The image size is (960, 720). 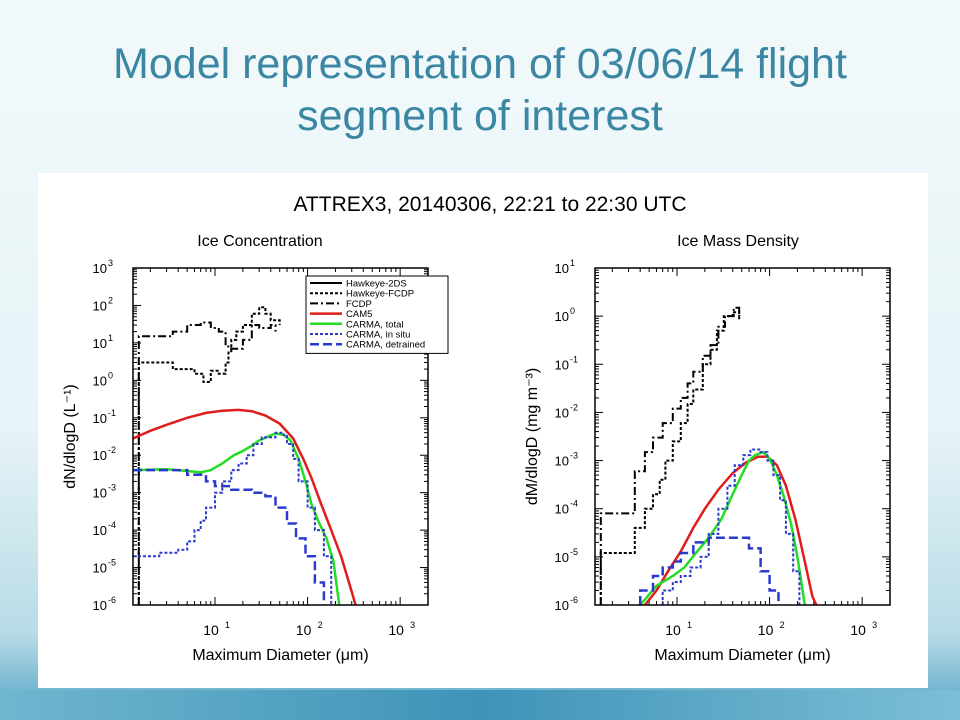 I want to click on figure-main-title: ATTREX3, 20140306, 22:21 to 22:30 UTC, so click(x=489, y=204).